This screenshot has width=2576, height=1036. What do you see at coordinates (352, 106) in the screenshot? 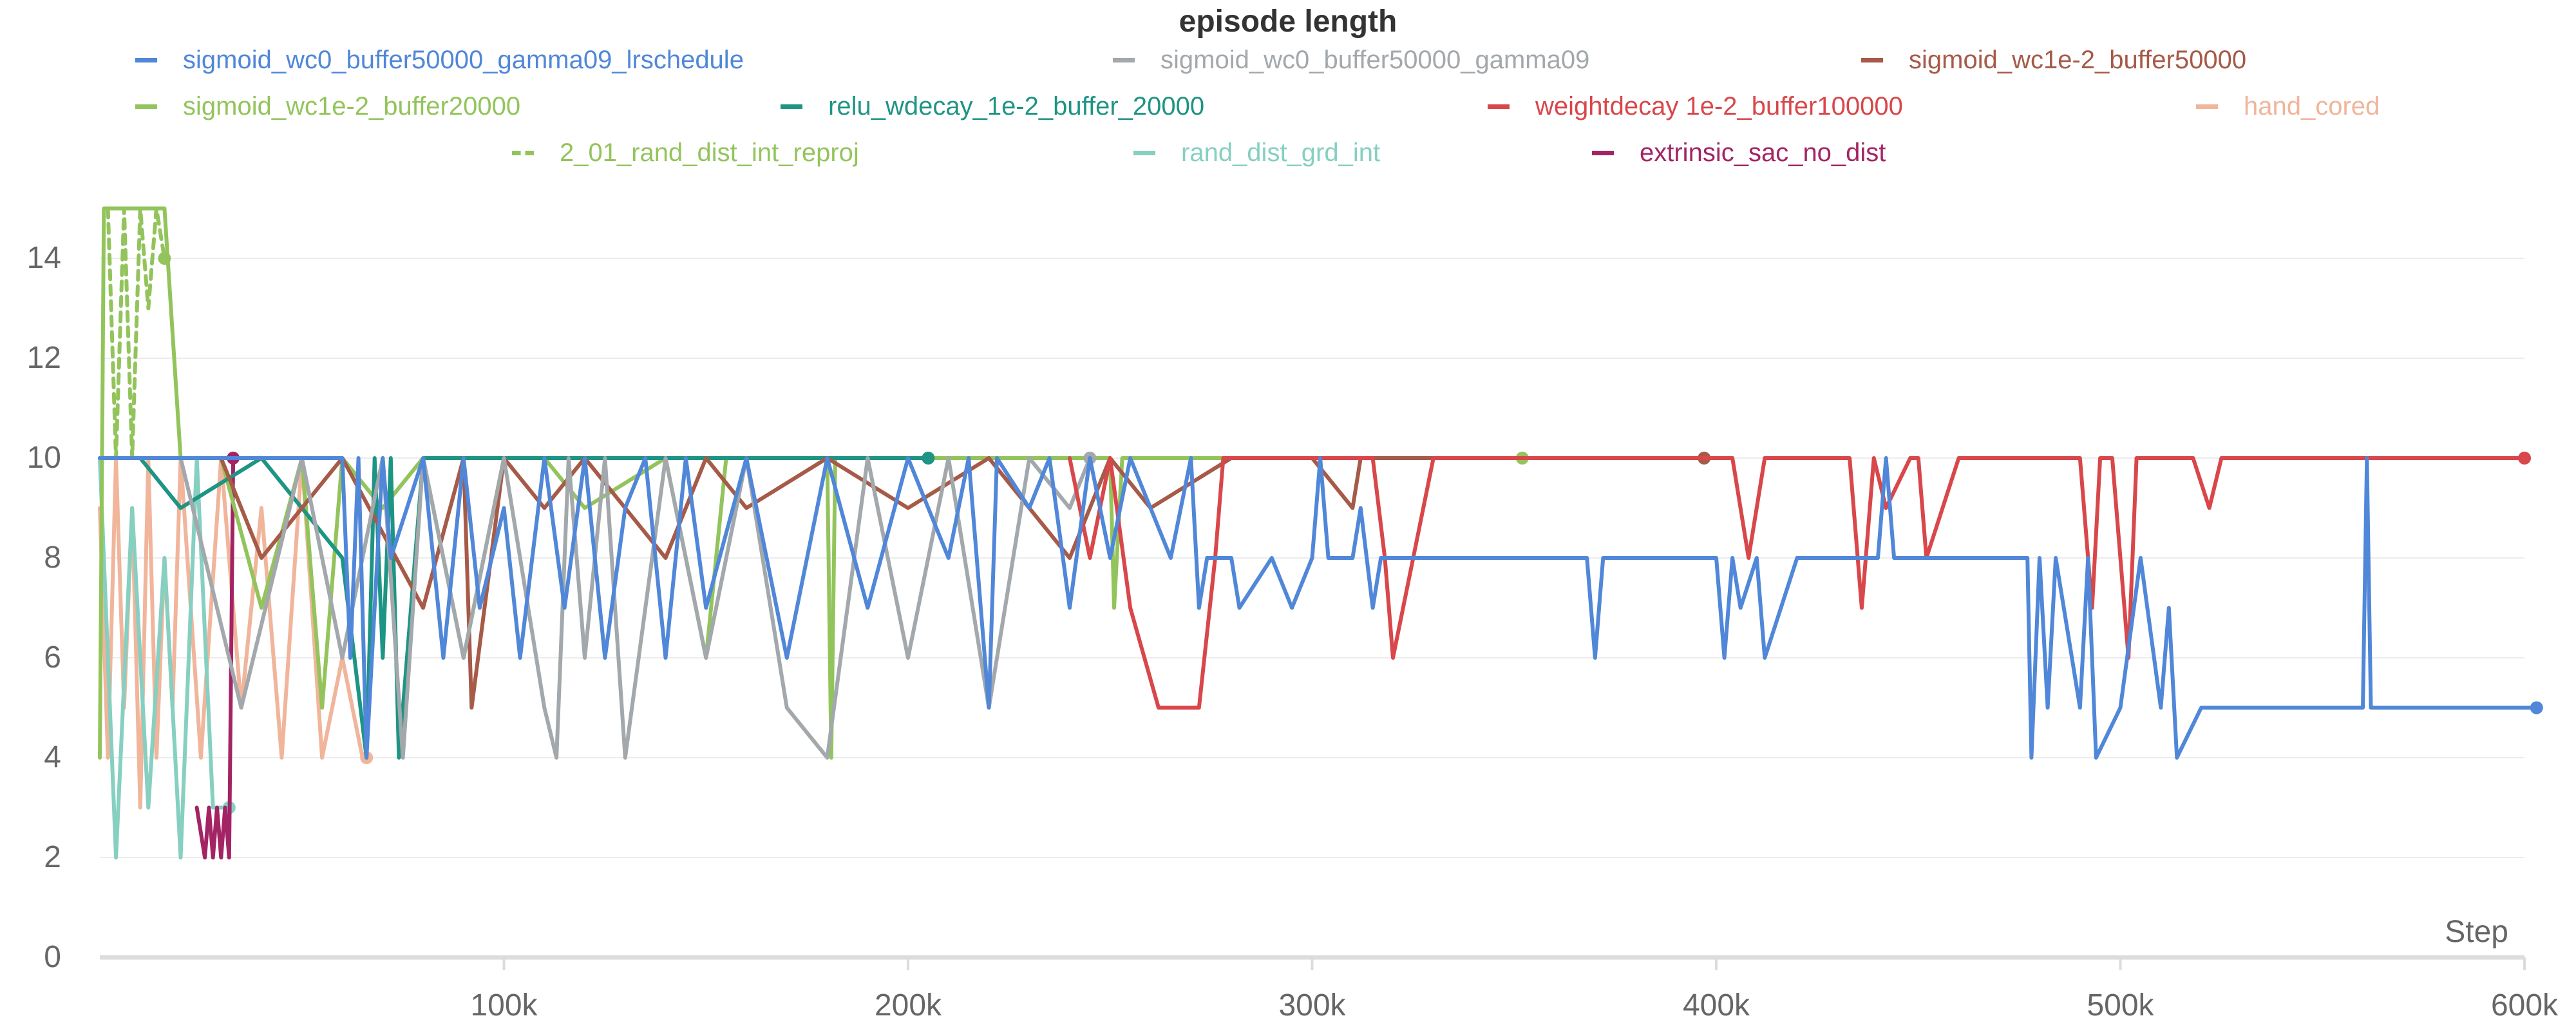
I see `legend-label: sigmoid_wc1e-2_buffer20000` at bounding box center [352, 106].